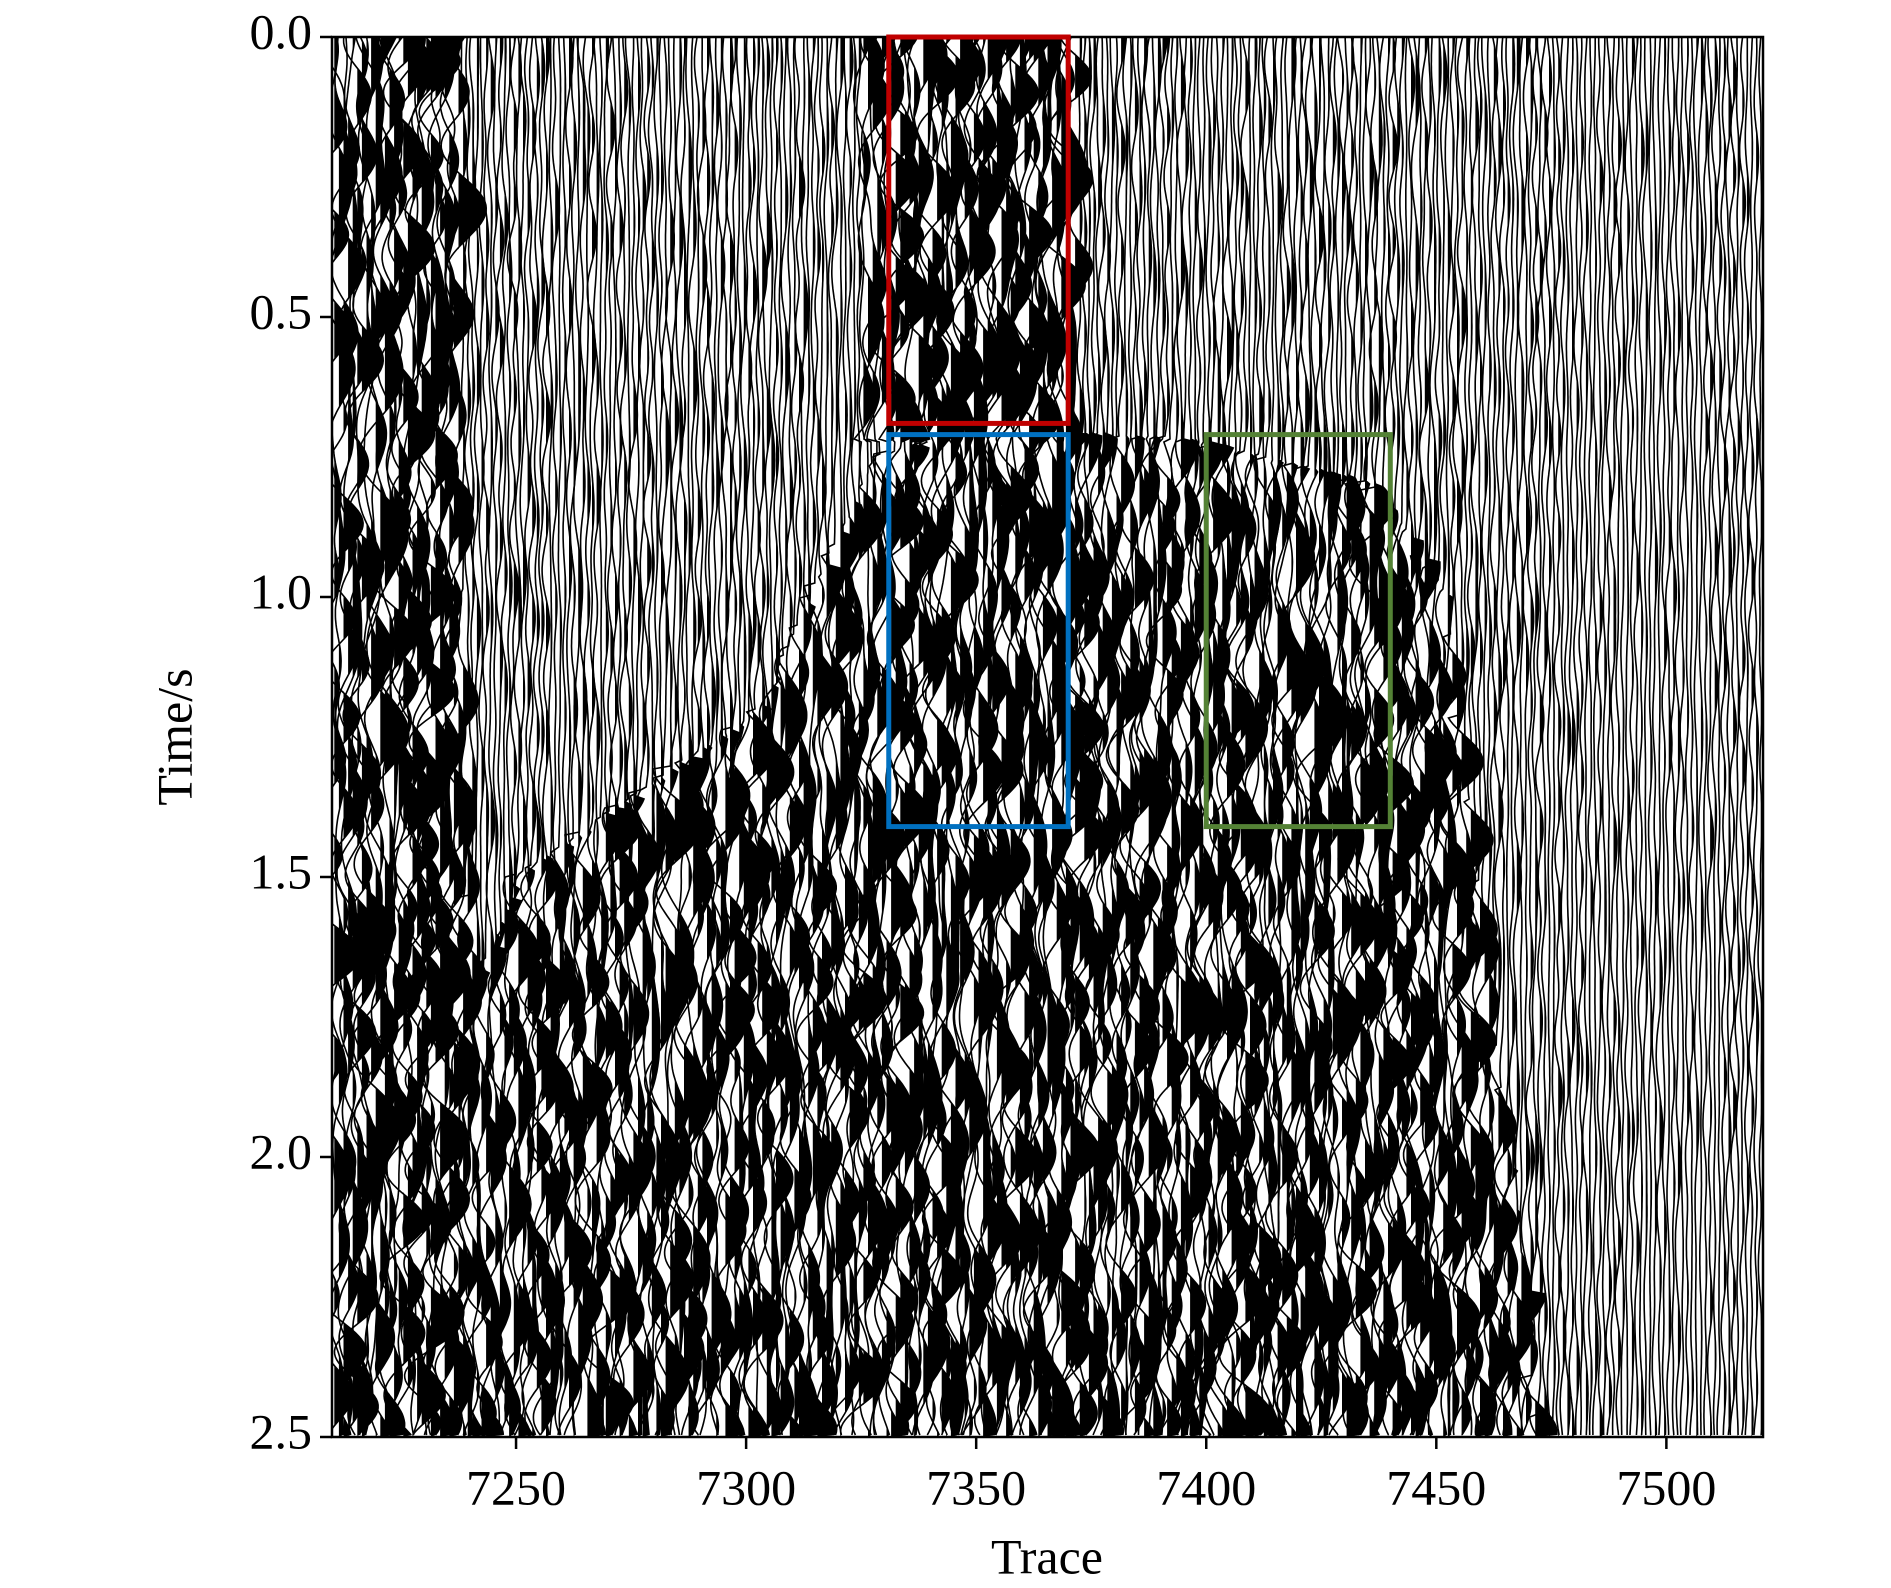  I want to click on x-axis-label: Trace, so click(1047, 1556).